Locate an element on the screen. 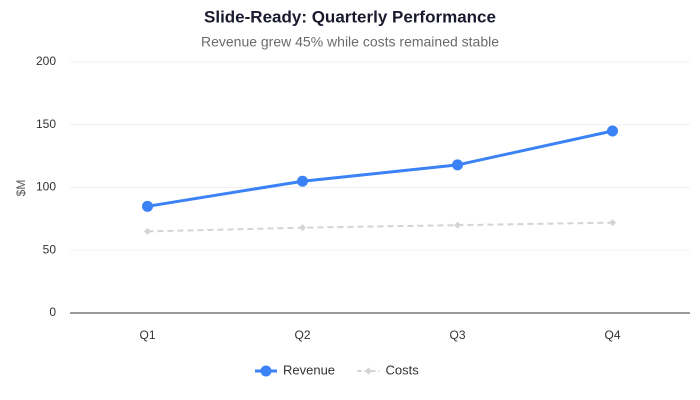  legend-label: Revenue is located at coordinates (309, 369).